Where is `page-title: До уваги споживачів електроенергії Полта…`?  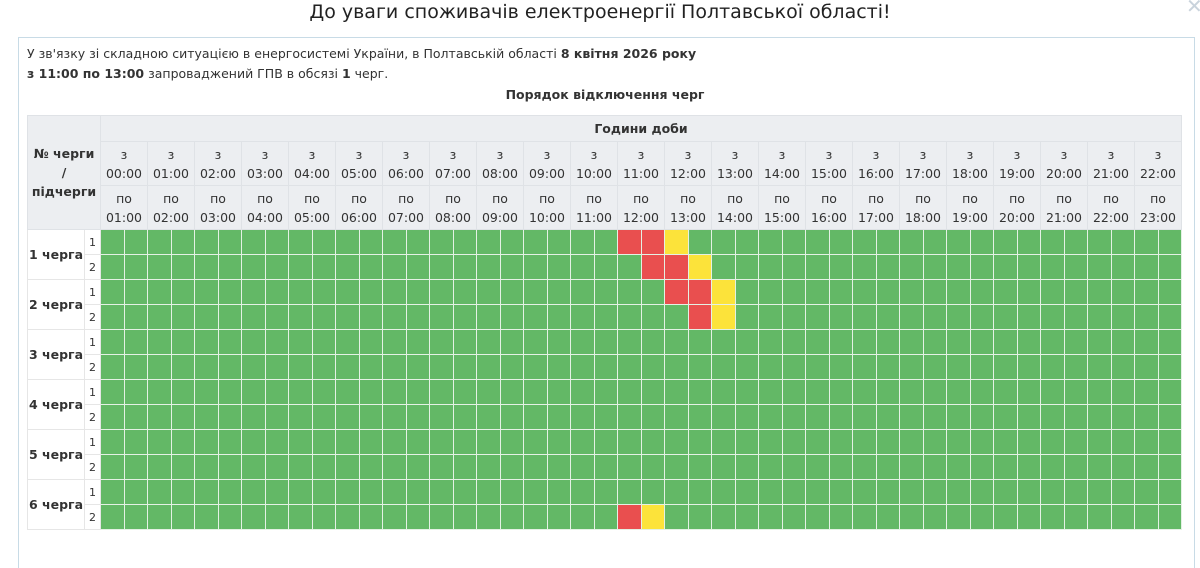 page-title: До уваги споживачів електроенергії Полта… is located at coordinates (600, 12).